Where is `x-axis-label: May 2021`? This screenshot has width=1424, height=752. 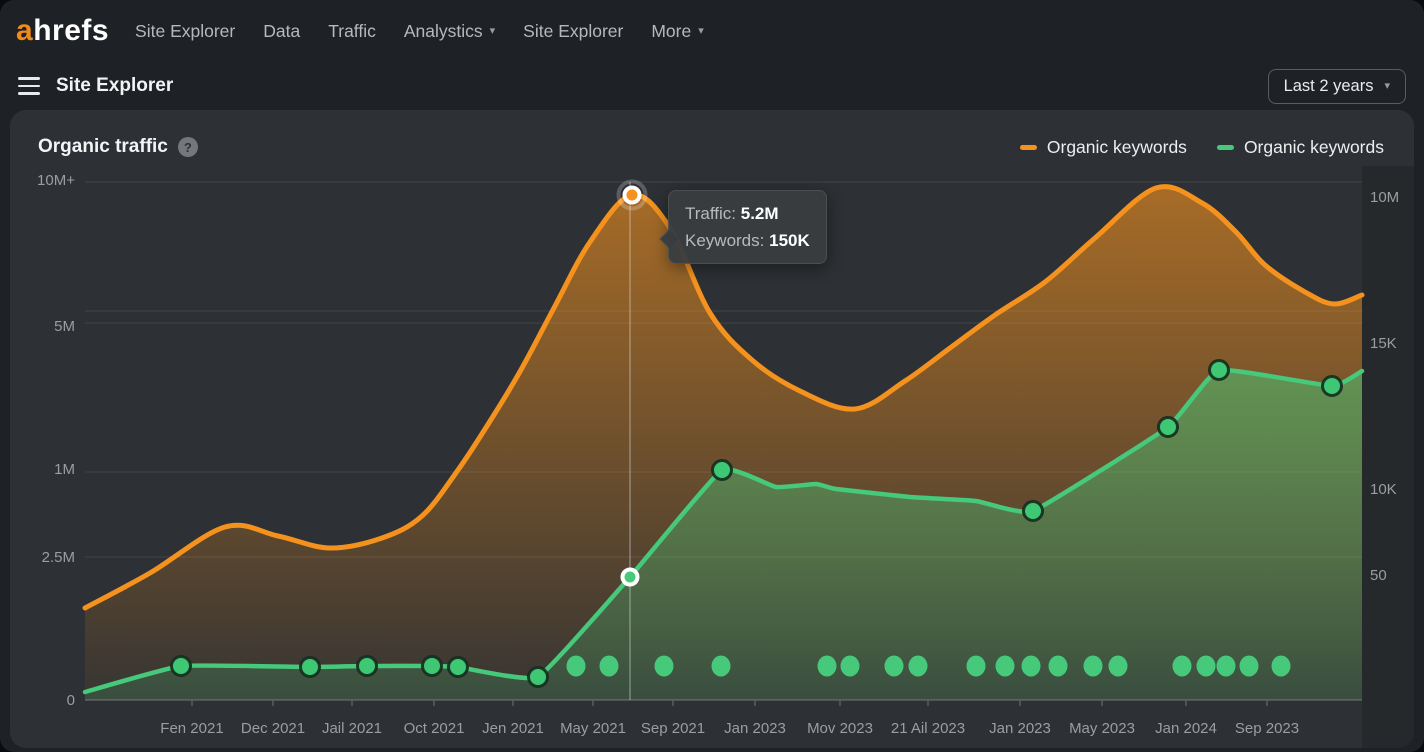 x-axis-label: May 2021 is located at coordinates (593, 728).